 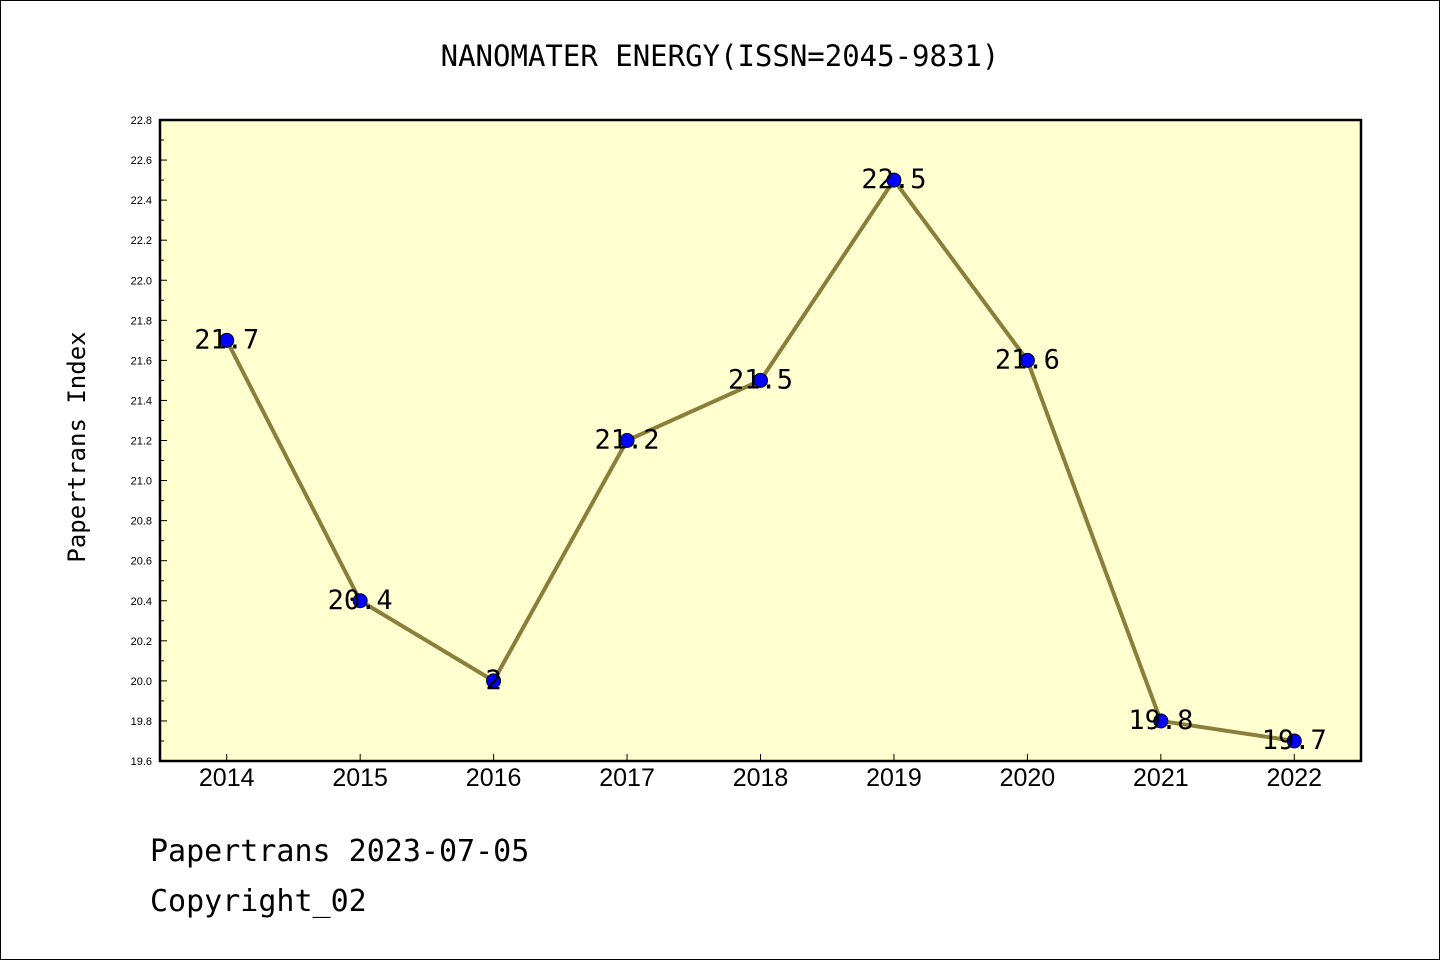 I want to click on y-tick-label: 21.2, so click(x=141, y=442).